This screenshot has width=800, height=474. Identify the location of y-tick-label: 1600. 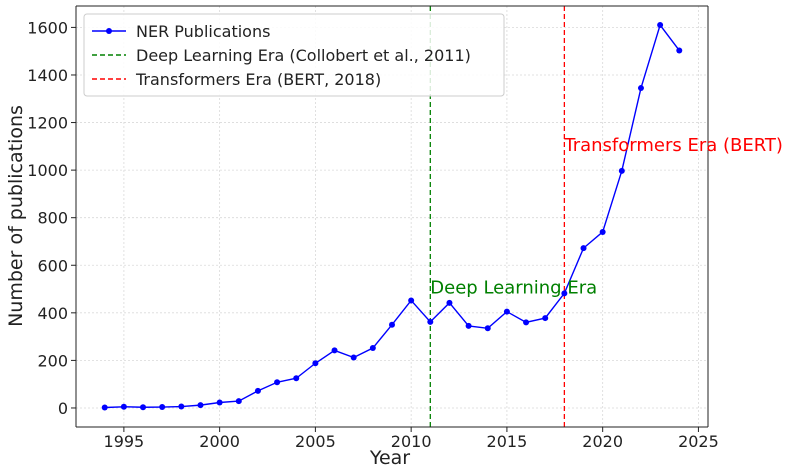
(47, 27).